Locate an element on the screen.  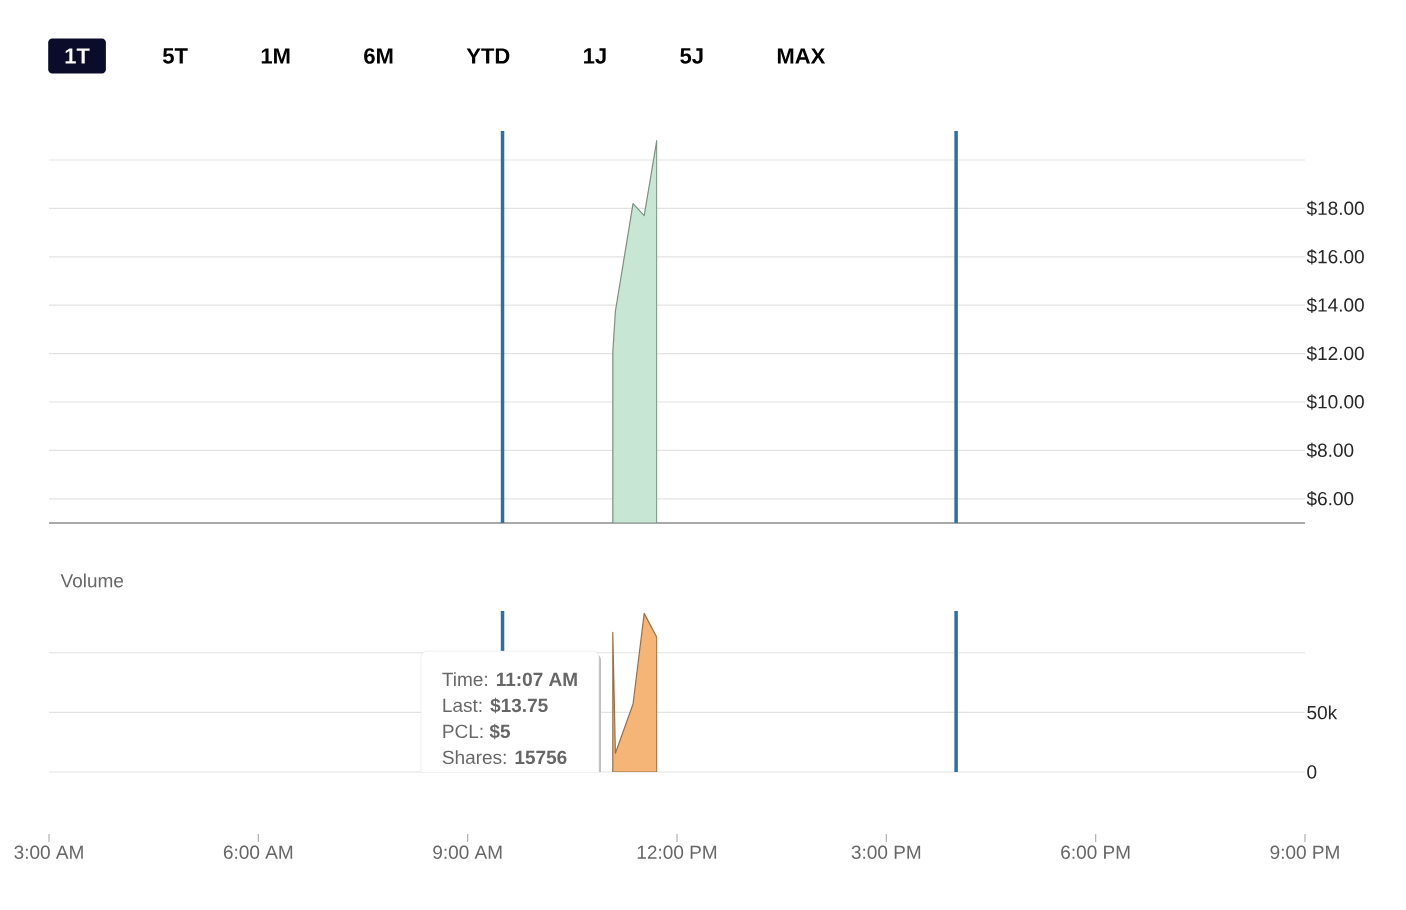
annotation: Time: 11:07 AM is located at coordinates (509, 679).